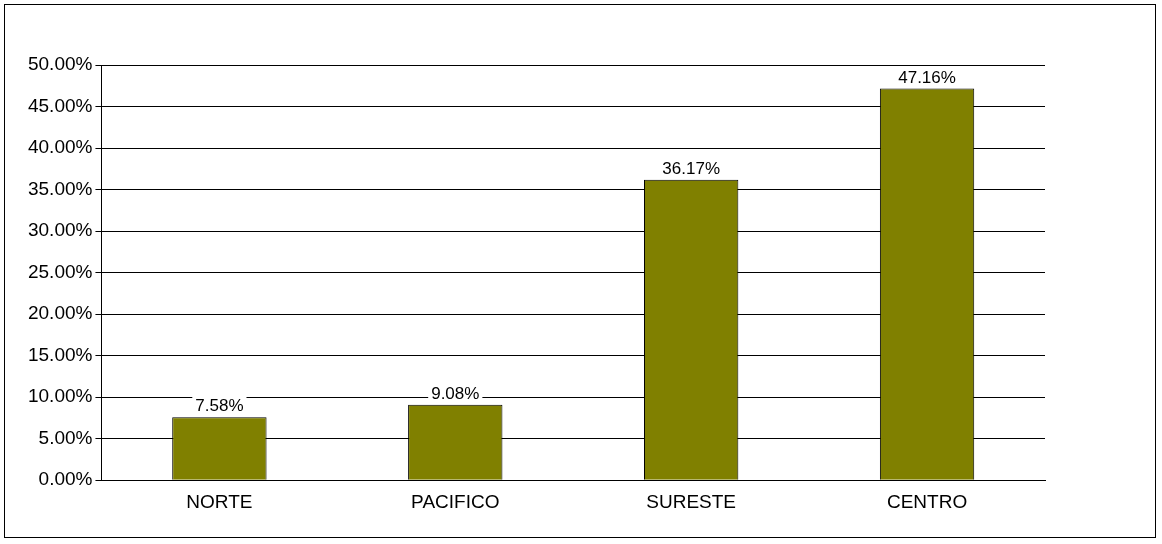 The width and height of the screenshot is (1162, 544). Describe the element at coordinates (60, 147) in the screenshot. I see `y-tick-label: 40.00%` at that location.